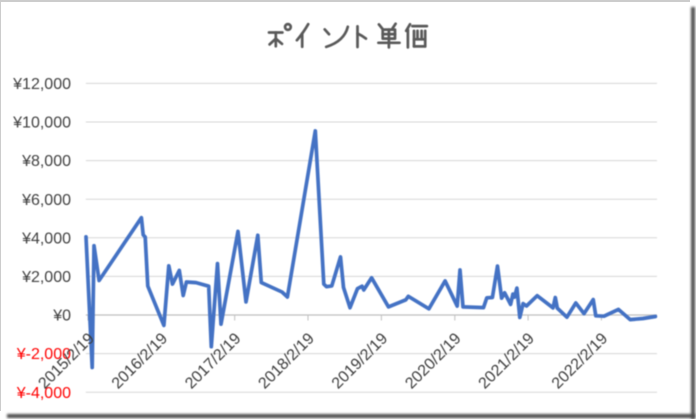 Image resolution: width=696 pixels, height=419 pixels. Describe the element at coordinates (580, 361) in the screenshot. I see `svg-text: 2022/2/19` at that location.